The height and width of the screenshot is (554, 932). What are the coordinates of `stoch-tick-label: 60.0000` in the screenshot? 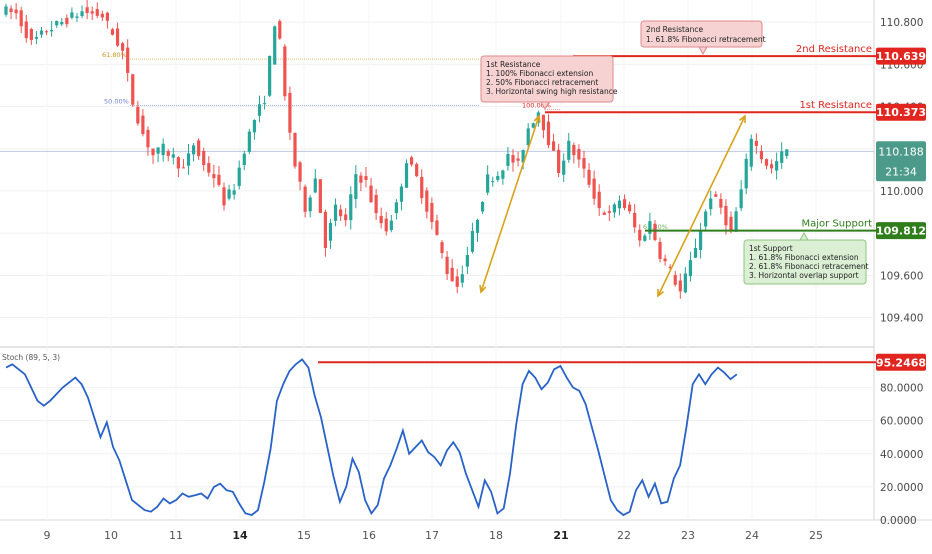 It's located at (901, 422).